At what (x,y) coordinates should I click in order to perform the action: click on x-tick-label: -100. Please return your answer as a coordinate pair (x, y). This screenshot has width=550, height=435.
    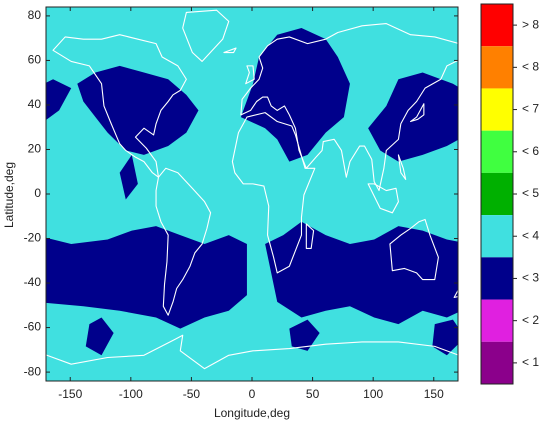
    Looking at the image, I should click on (131, 394).